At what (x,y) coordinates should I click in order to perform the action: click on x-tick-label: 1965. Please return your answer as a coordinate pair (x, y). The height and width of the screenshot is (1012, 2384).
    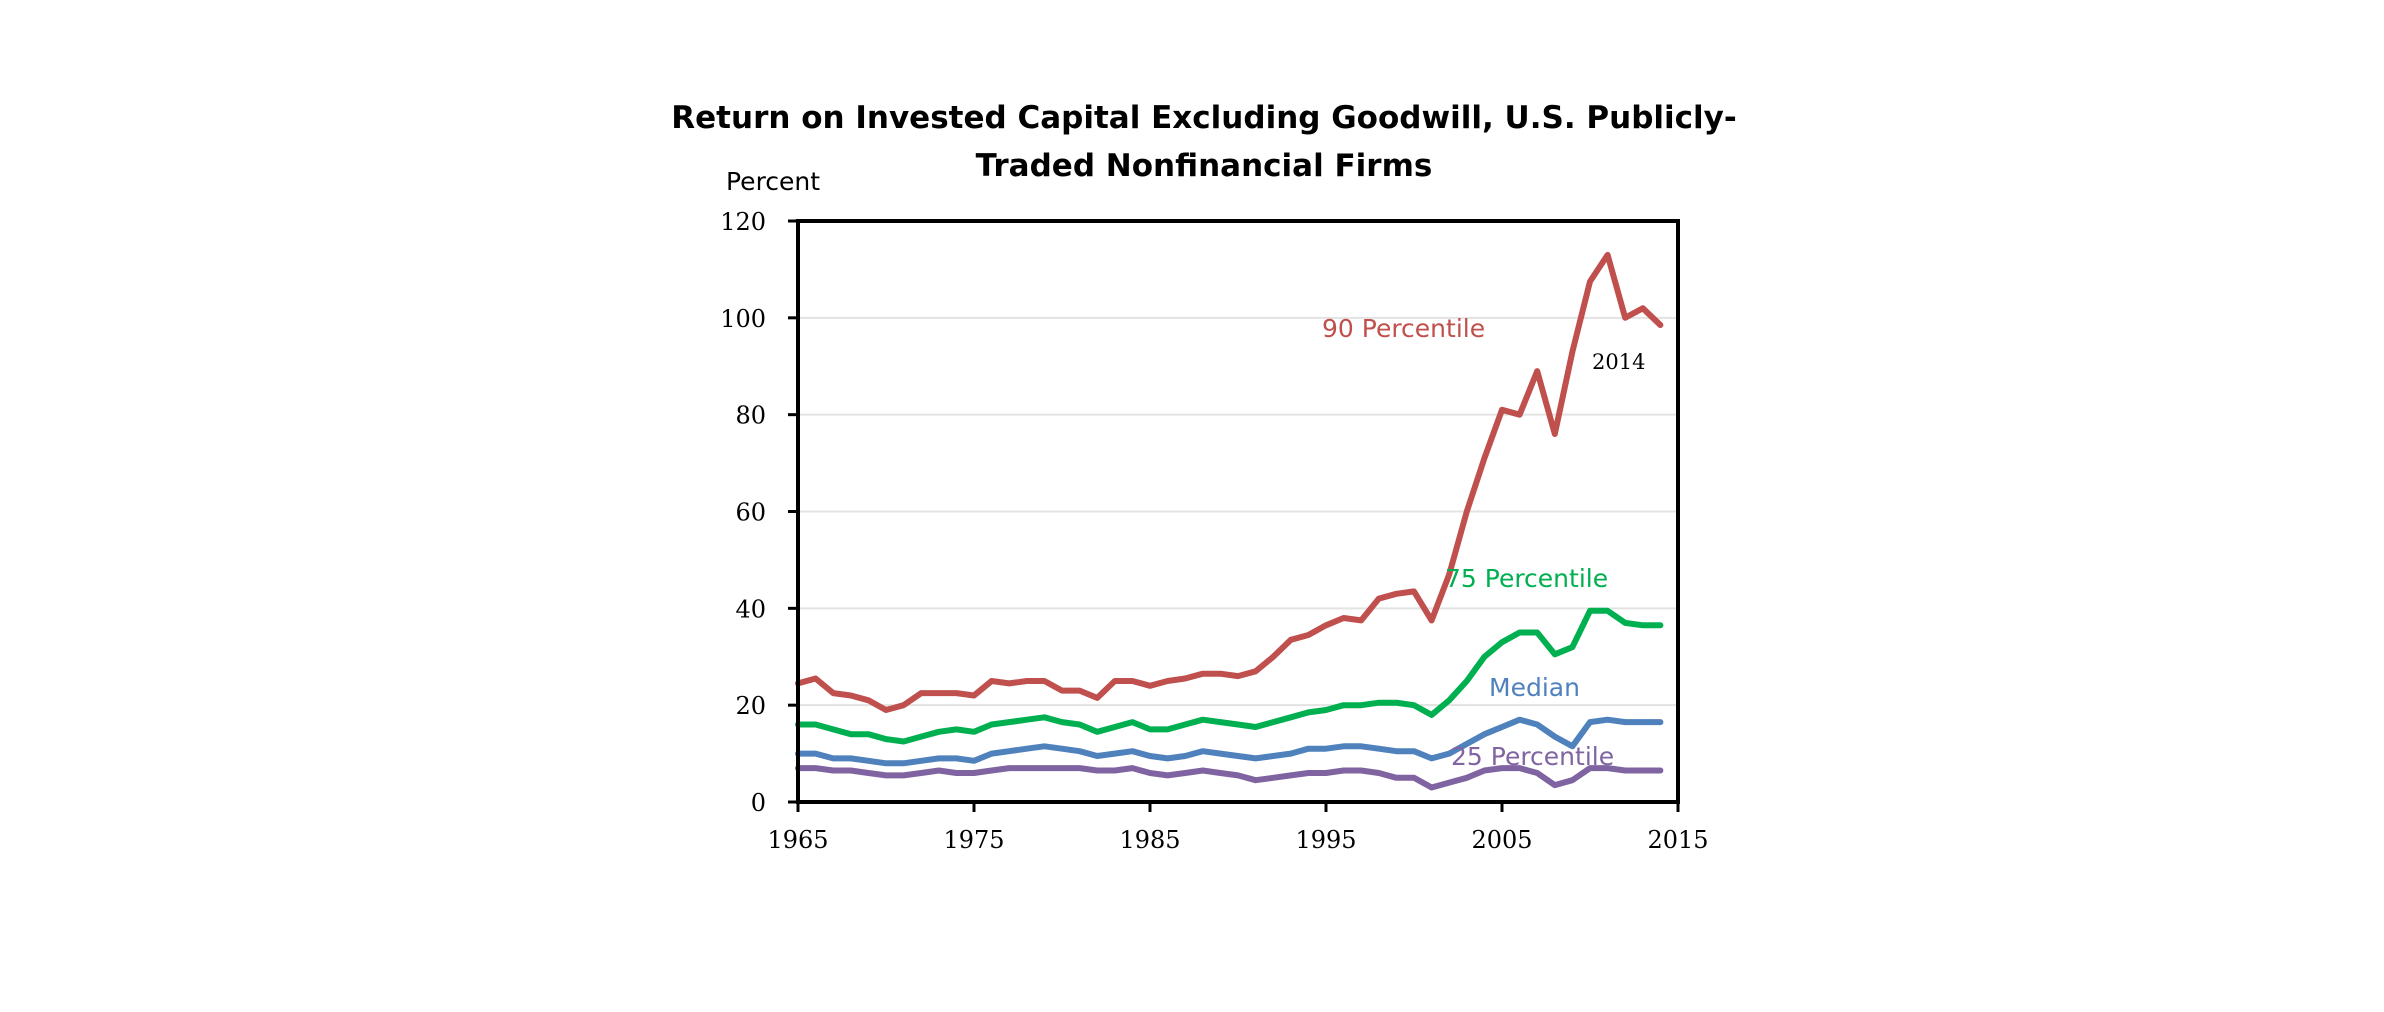
    Looking at the image, I should click on (797, 840).